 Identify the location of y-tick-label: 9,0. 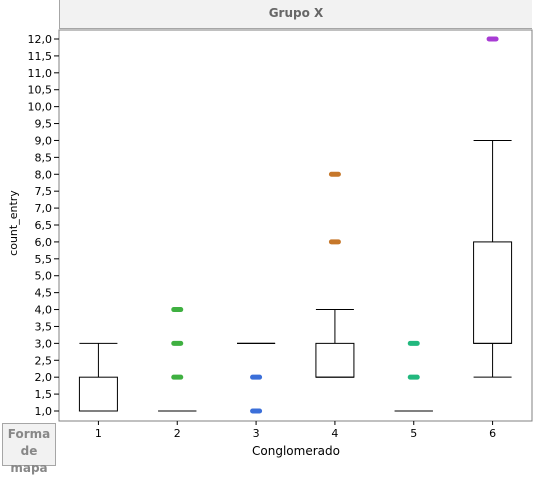
(44, 140).